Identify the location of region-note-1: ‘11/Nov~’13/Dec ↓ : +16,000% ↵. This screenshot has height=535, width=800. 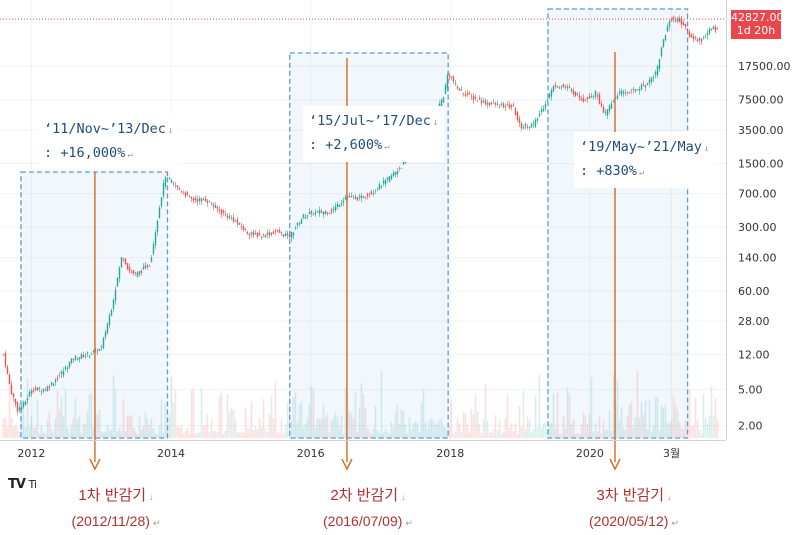
(109, 142).